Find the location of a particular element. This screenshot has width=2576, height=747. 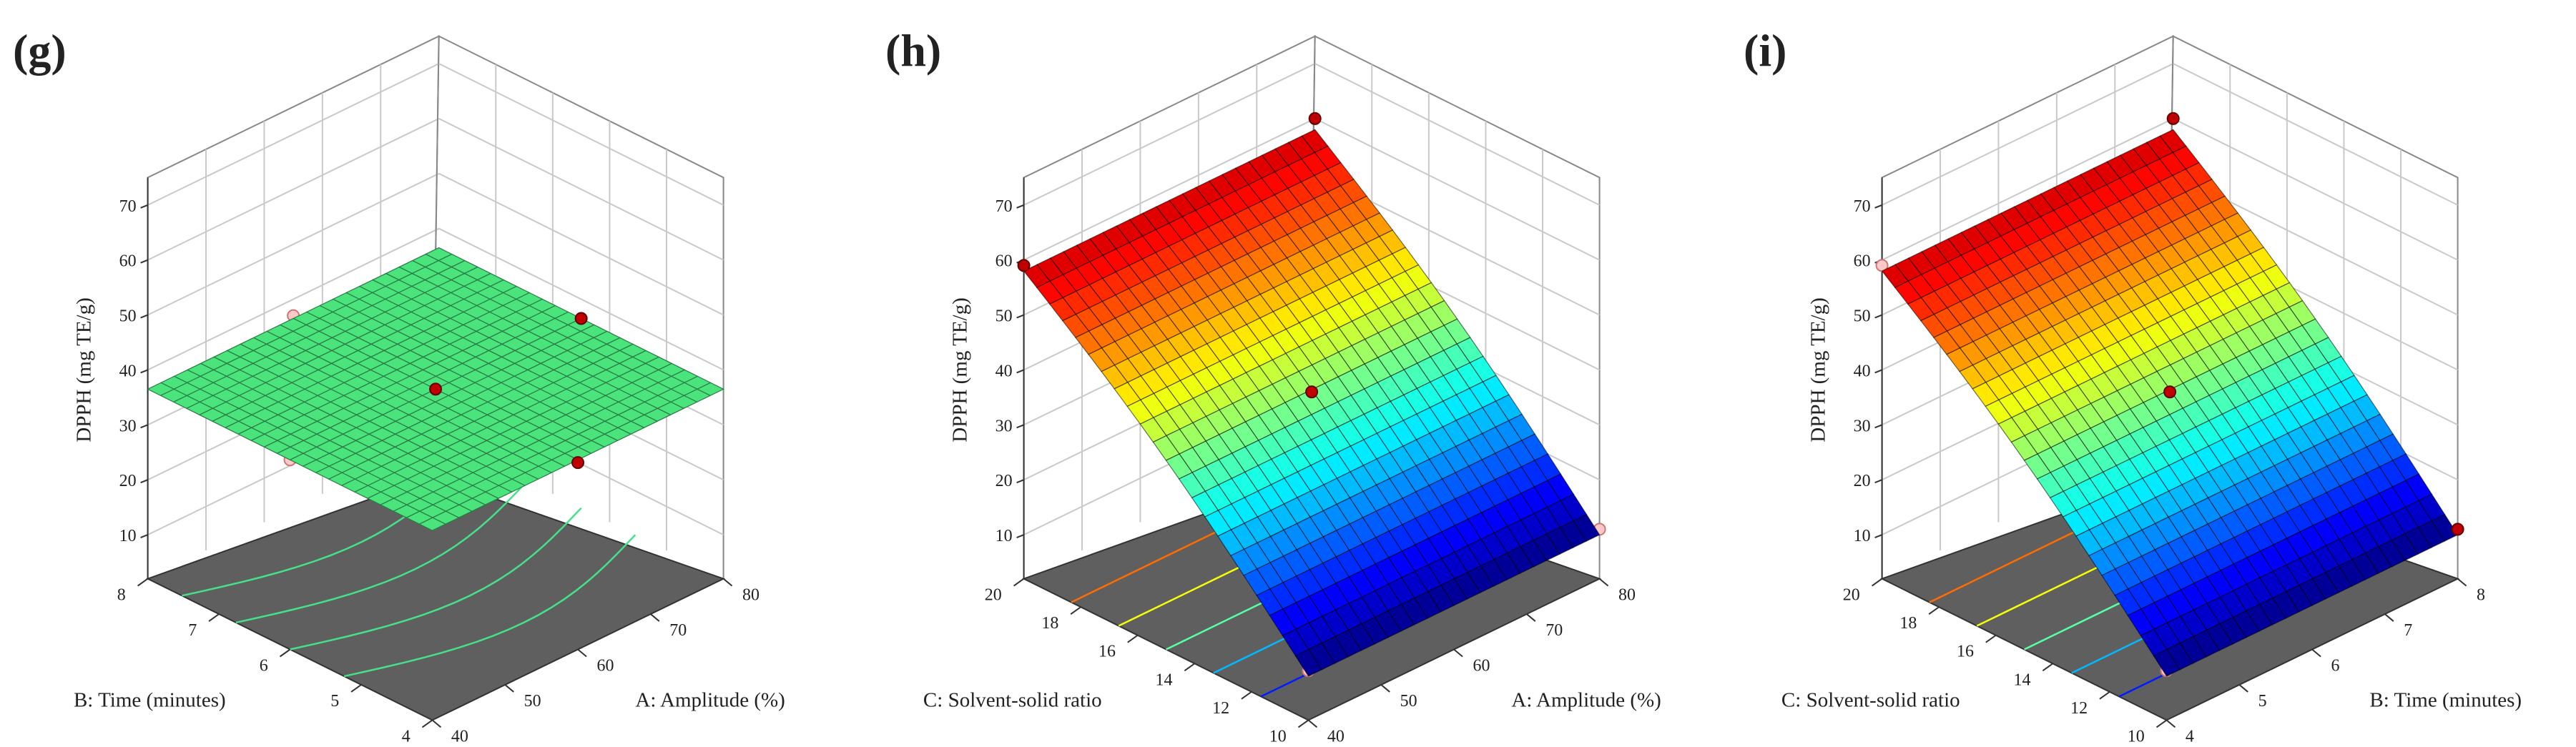

floor-contour-line is located at coordinates (436, 579).